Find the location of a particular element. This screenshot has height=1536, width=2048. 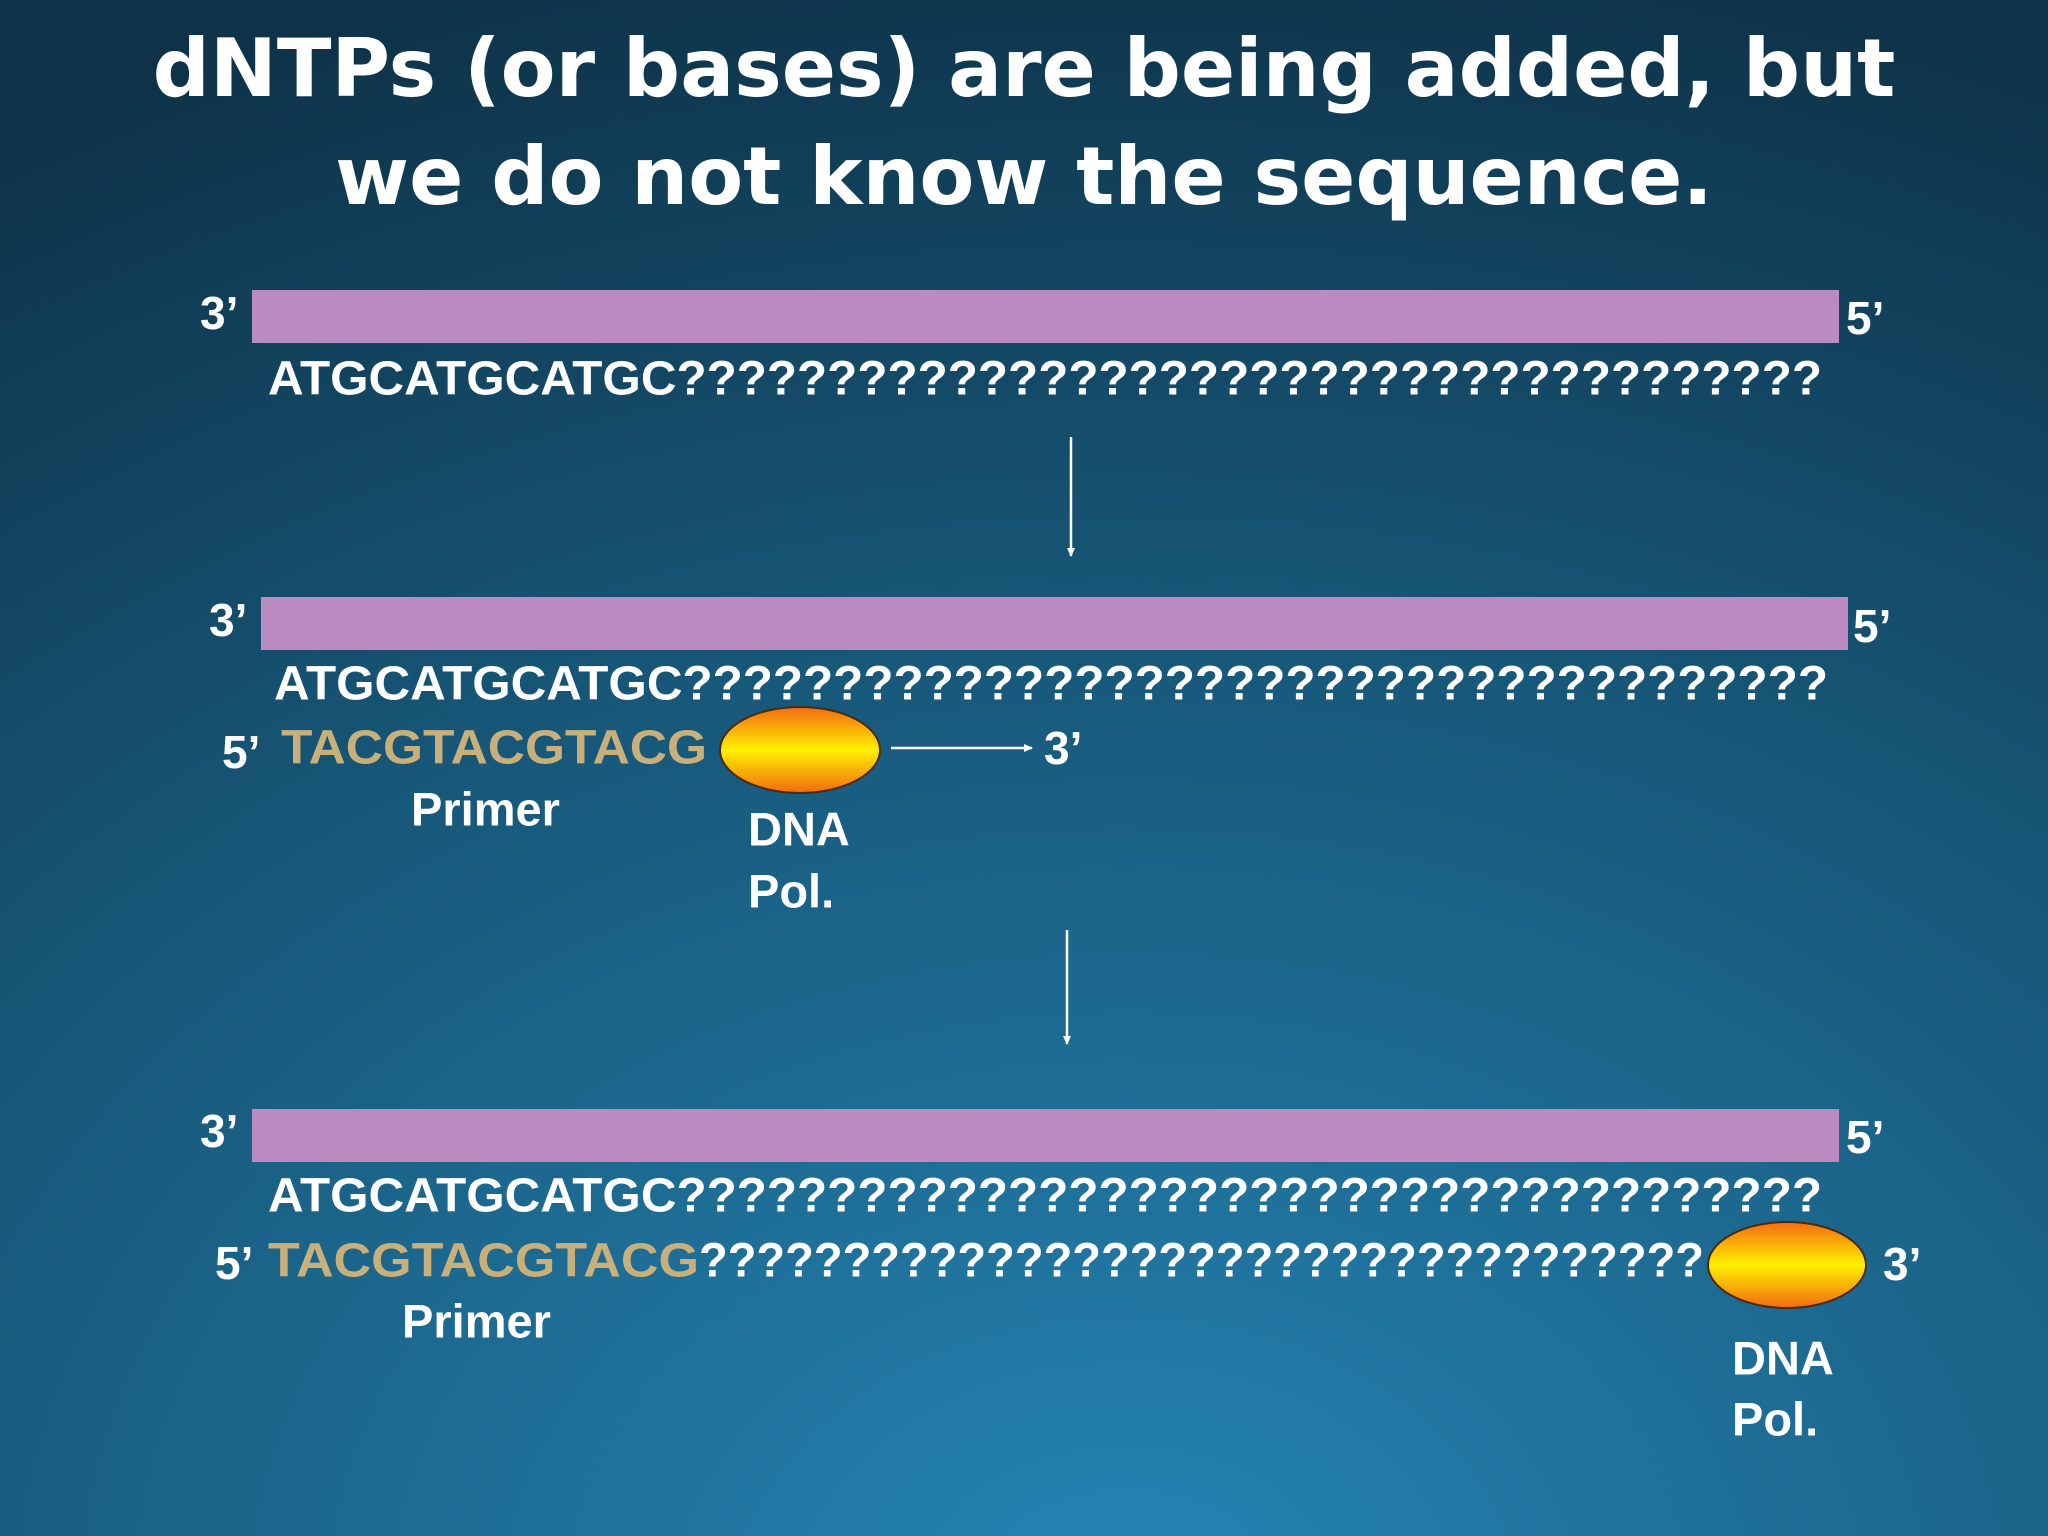

title-line: we do not know the sequence. is located at coordinates (1024, 176).